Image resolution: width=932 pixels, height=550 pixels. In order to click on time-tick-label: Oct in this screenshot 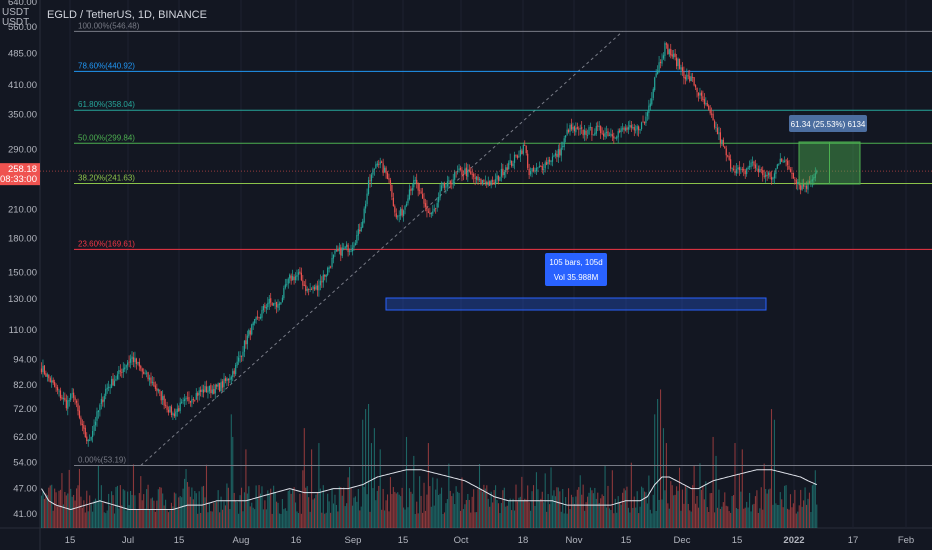, I will do `click(461, 540)`.